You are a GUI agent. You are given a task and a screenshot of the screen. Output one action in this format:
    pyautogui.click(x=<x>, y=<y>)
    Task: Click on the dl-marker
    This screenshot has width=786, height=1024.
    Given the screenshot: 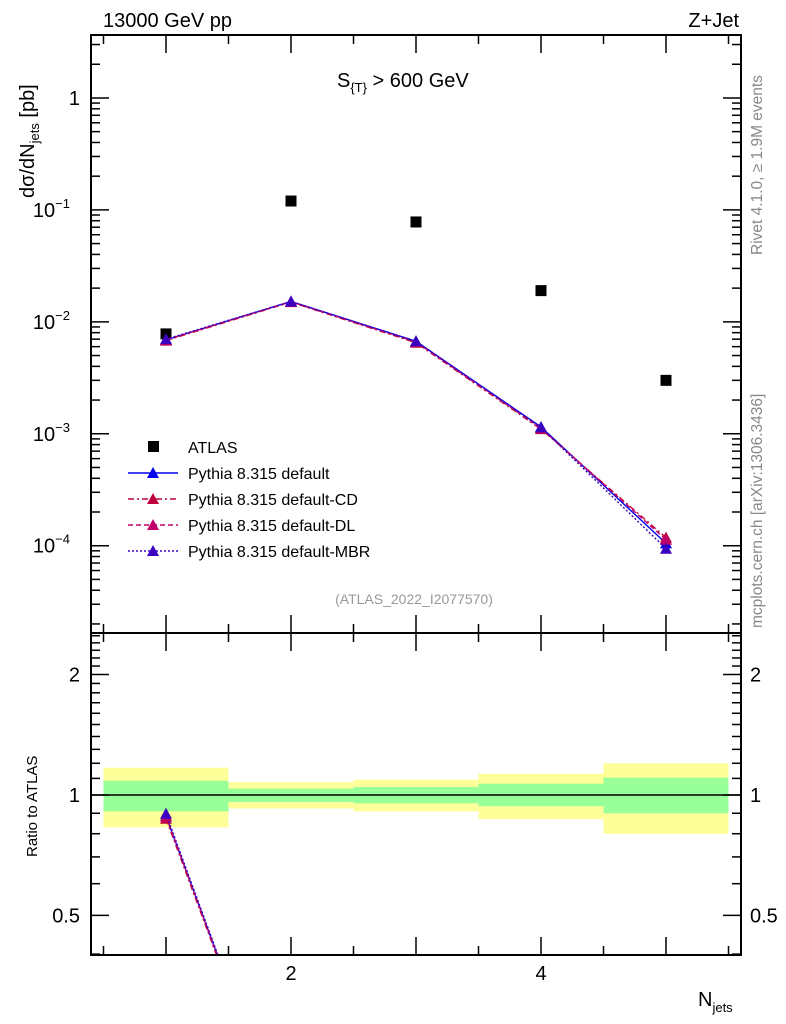 What is the action you would take?
    pyautogui.click(x=666, y=539)
    